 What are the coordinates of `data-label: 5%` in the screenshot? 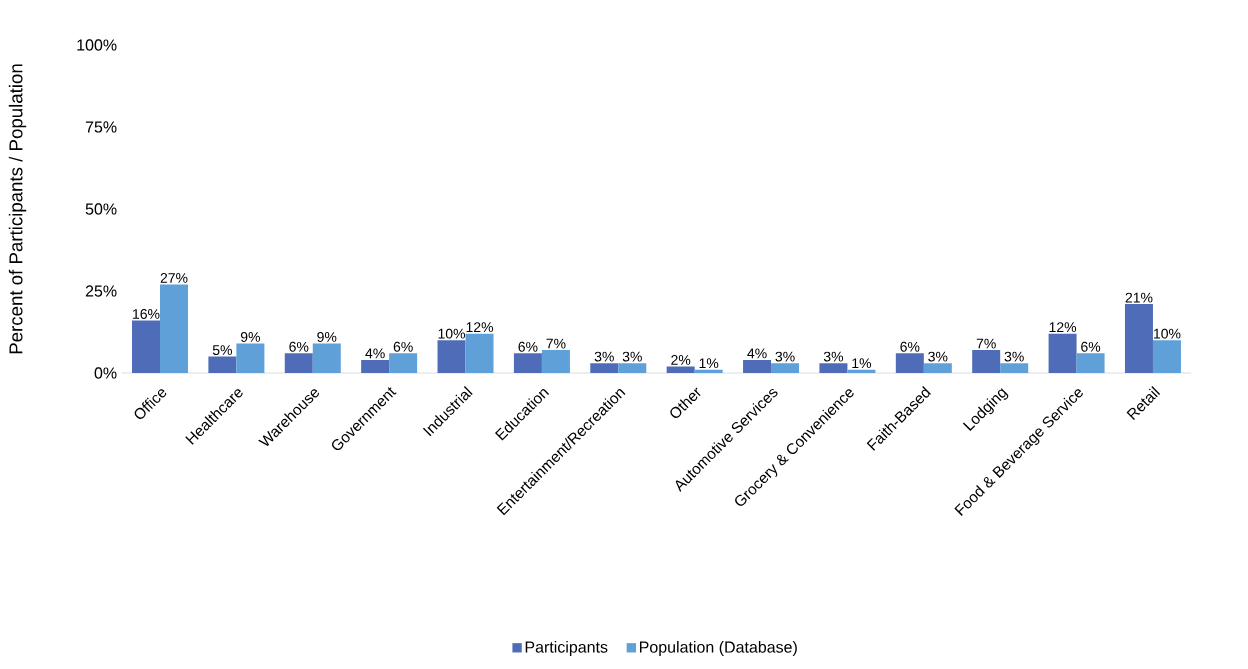 It's located at (222, 350).